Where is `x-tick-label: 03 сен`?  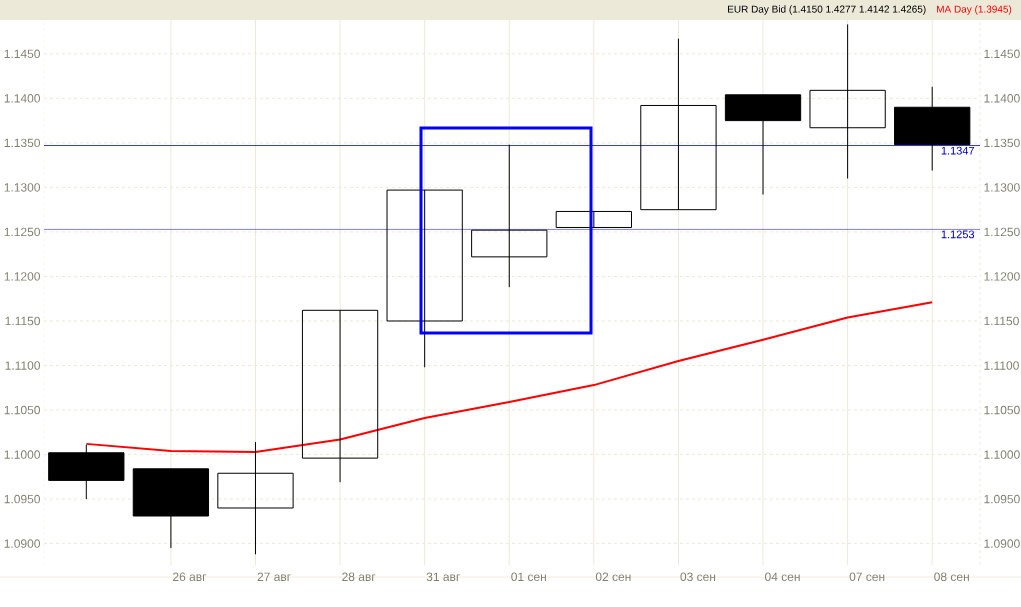 x-tick-label: 03 сен is located at coordinates (698, 577).